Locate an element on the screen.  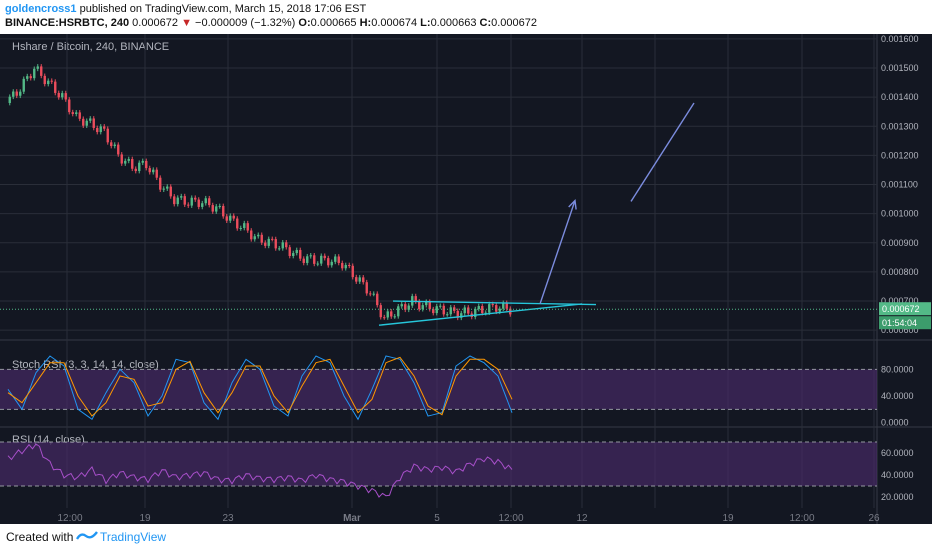
price-axis-tick-label: 0.000800 is located at coordinates (900, 272).